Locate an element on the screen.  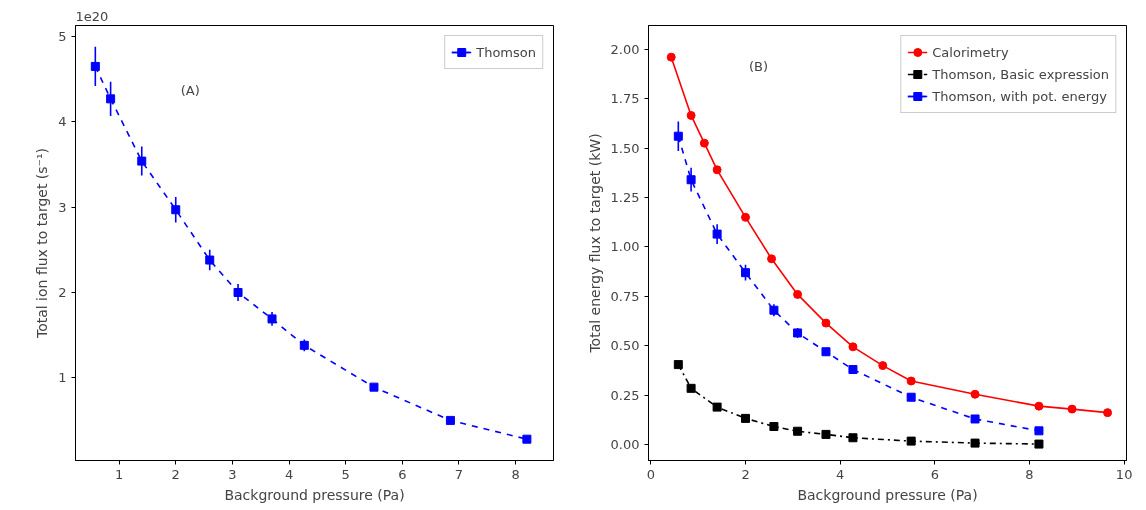
annotation: (B) is located at coordinates (758, 67).